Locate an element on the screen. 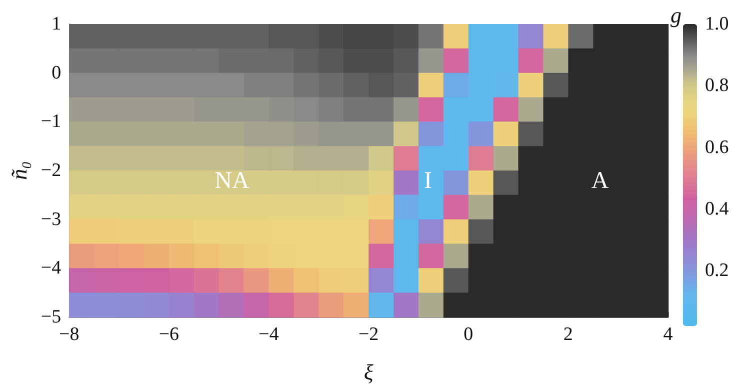  x-tick-label: 2 is located at coordinates (568, 334).